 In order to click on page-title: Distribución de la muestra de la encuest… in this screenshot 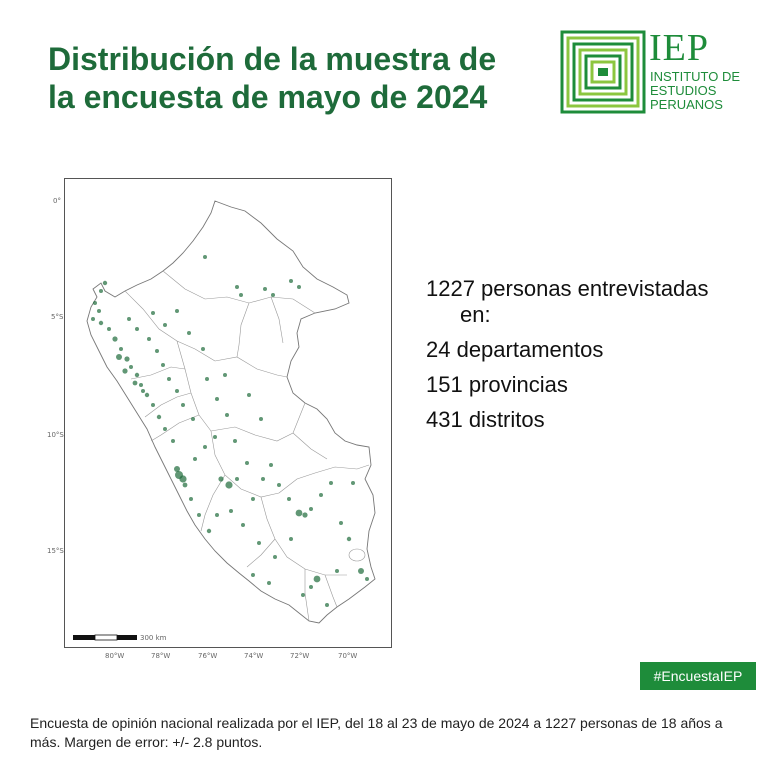, I will do `click(288, 78)`.